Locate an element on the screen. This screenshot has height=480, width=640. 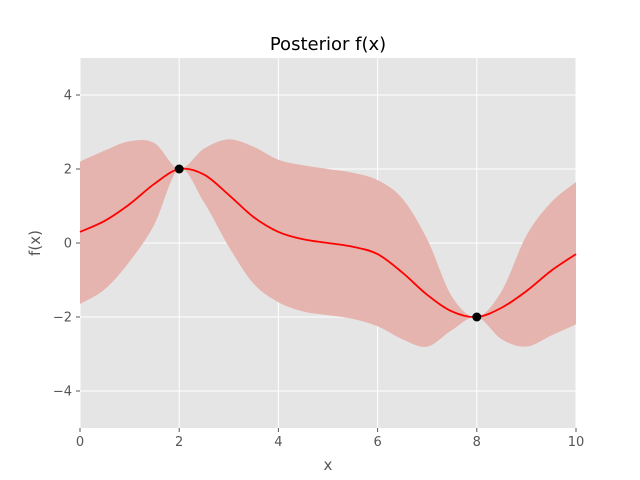
y-axis-label: f(x) is located at coordinates (35, 243).